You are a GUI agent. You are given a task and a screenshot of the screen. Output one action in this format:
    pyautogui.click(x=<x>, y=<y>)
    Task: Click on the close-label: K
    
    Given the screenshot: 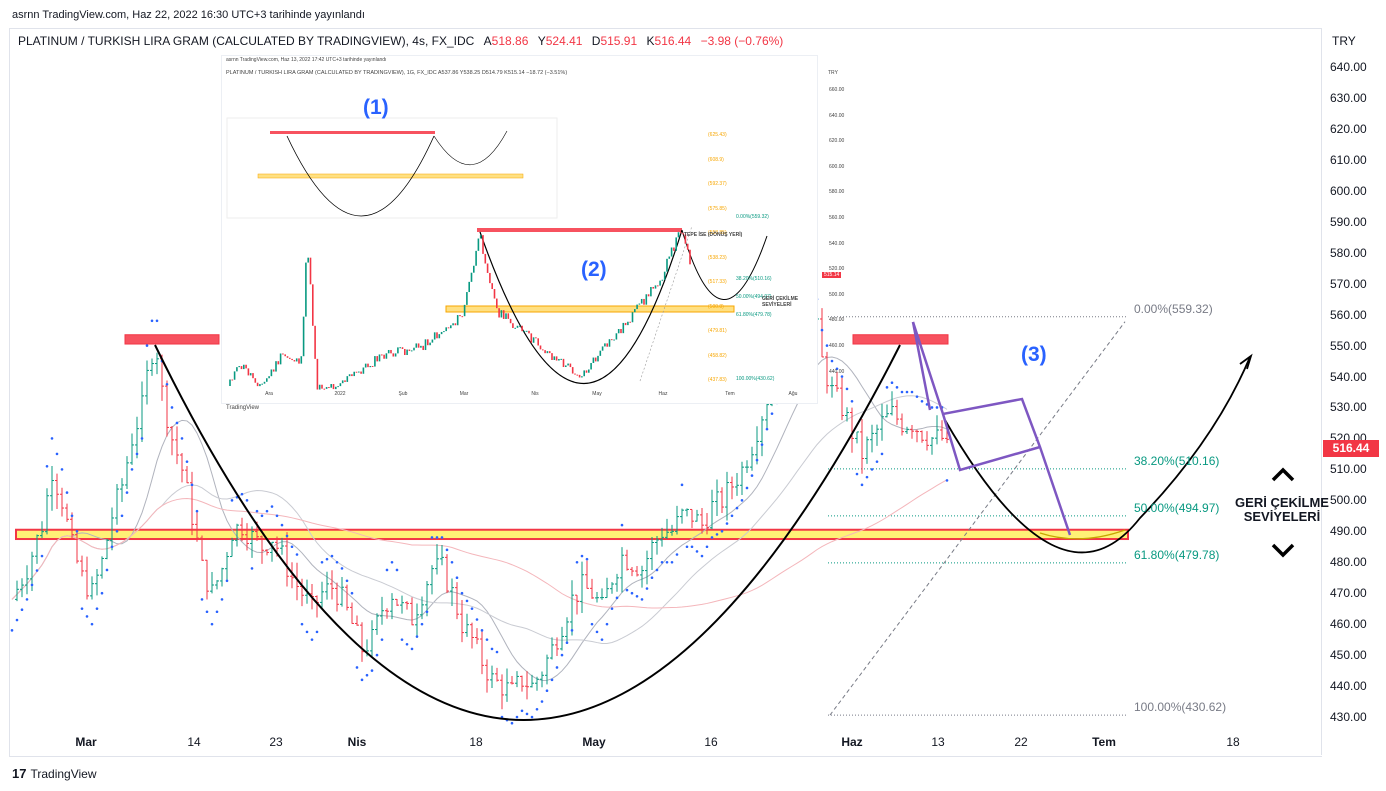 What is the action you would take?
    pyautogui.click(x=650, y=41)
    